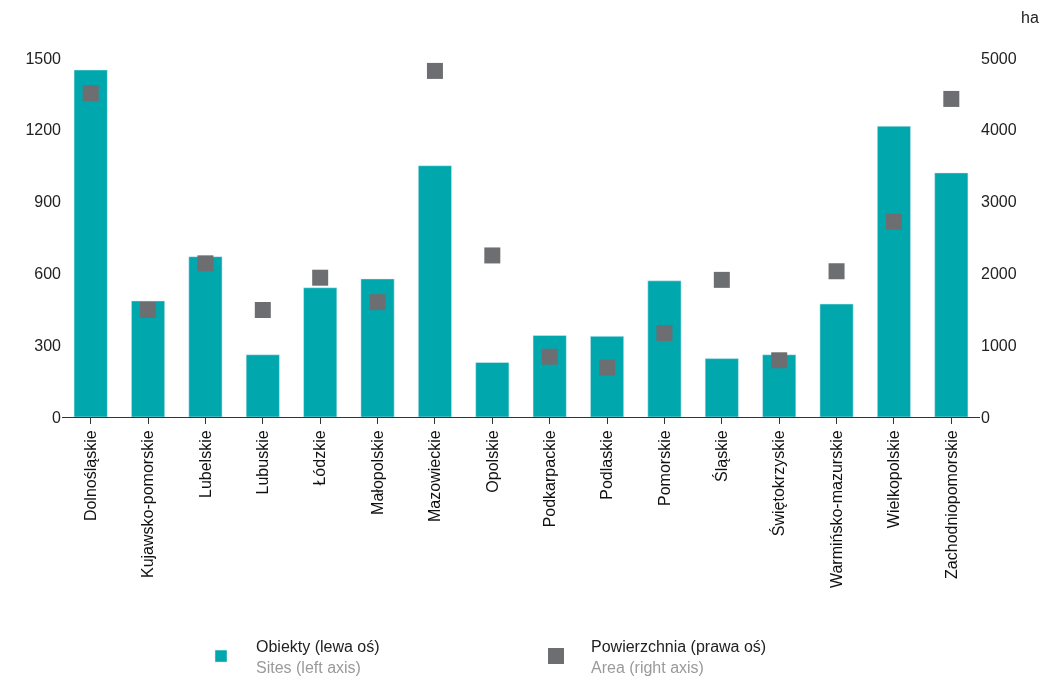 This screenshot has height=696, width=1042. I want to click on x-tick-label: Pomorskie, so click(664, 468).